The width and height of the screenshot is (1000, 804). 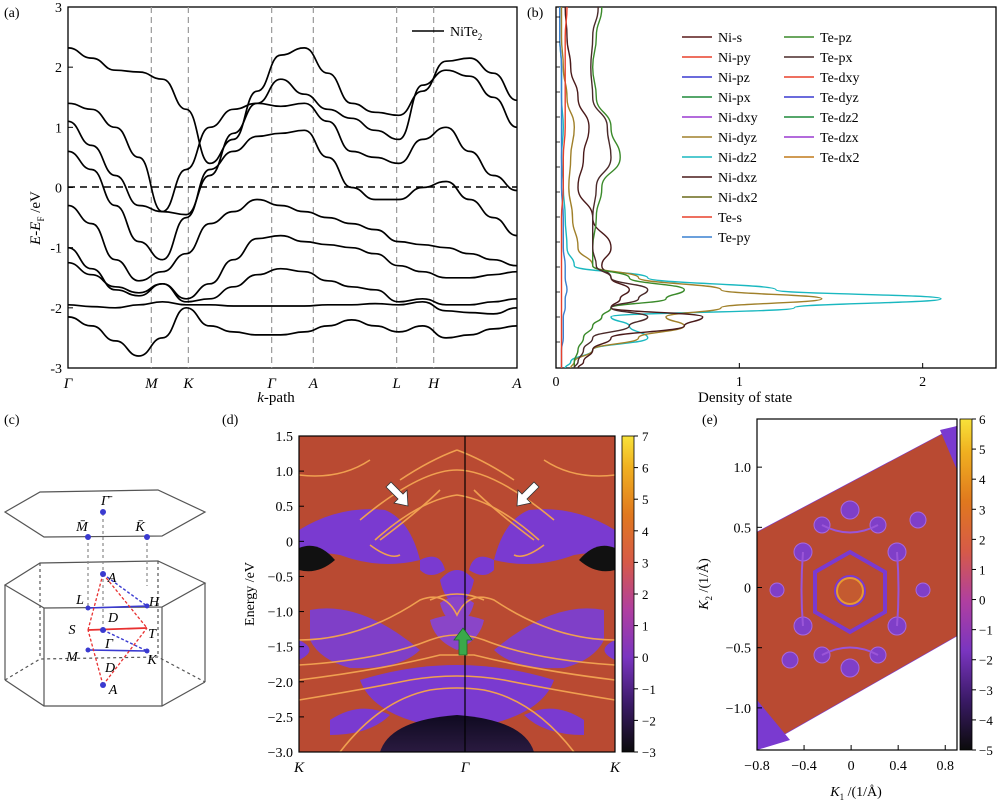 I want to click on bulk-k-path, so click(x=117, y=598).